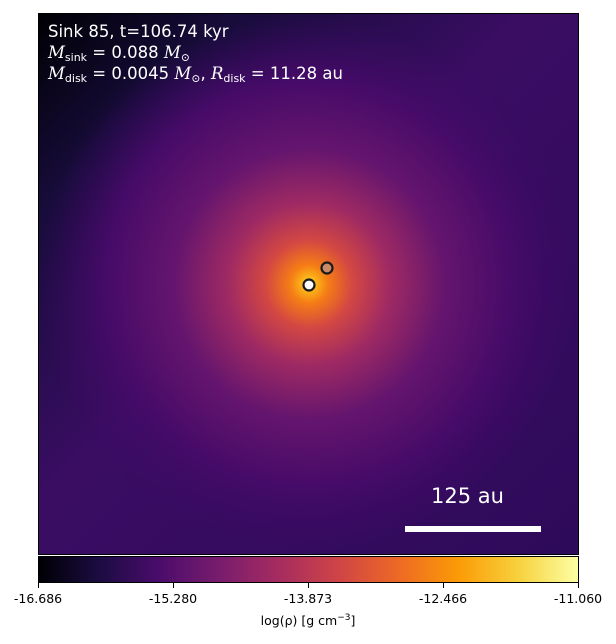 The image size is (616, 644). I want to click on colorbar-tick-label: -13.873, so click(308, 598).